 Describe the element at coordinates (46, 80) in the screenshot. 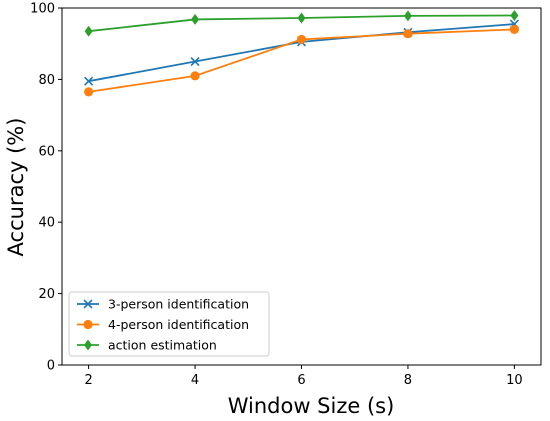

I see `y-tick-label: 80` at that location.